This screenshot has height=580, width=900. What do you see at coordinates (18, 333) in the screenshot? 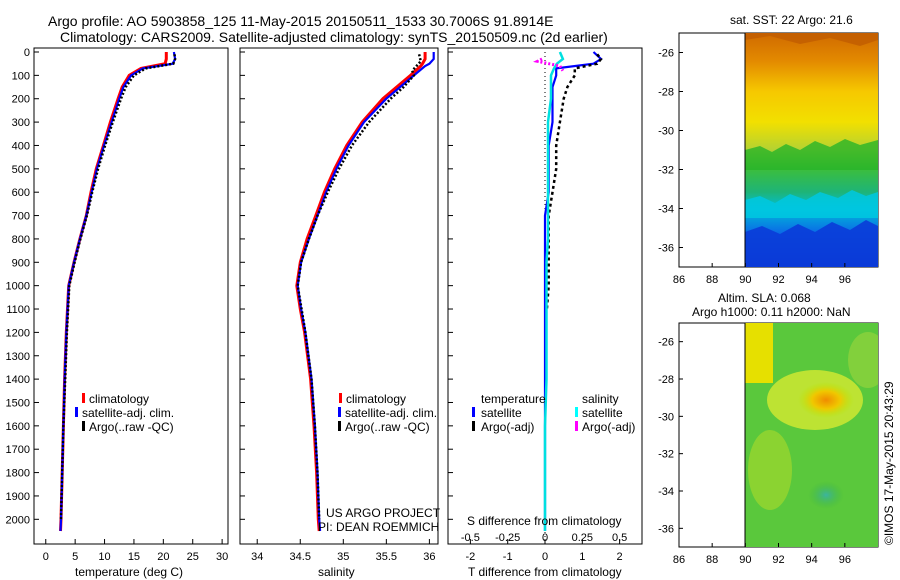
I see `depth-tick-label: 1200` at bounding box center [18, 333].